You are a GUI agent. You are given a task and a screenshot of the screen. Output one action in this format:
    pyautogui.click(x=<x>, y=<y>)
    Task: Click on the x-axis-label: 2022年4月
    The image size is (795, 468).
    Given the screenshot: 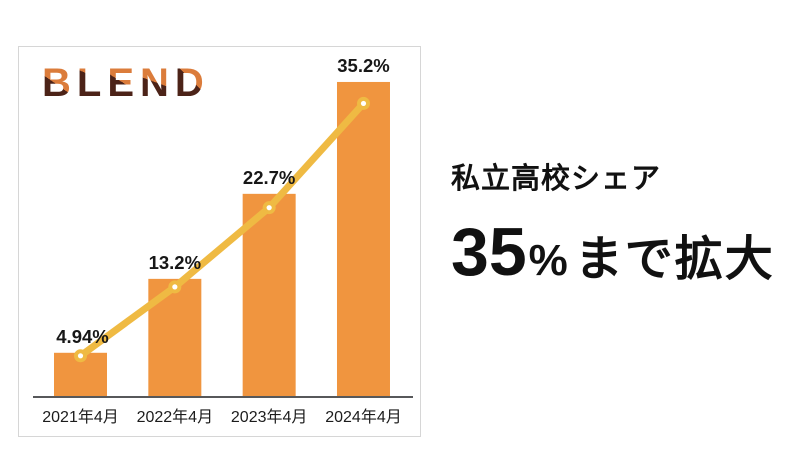 What is the action you would take?
    pyautogui.click(x=175, y=417)
    